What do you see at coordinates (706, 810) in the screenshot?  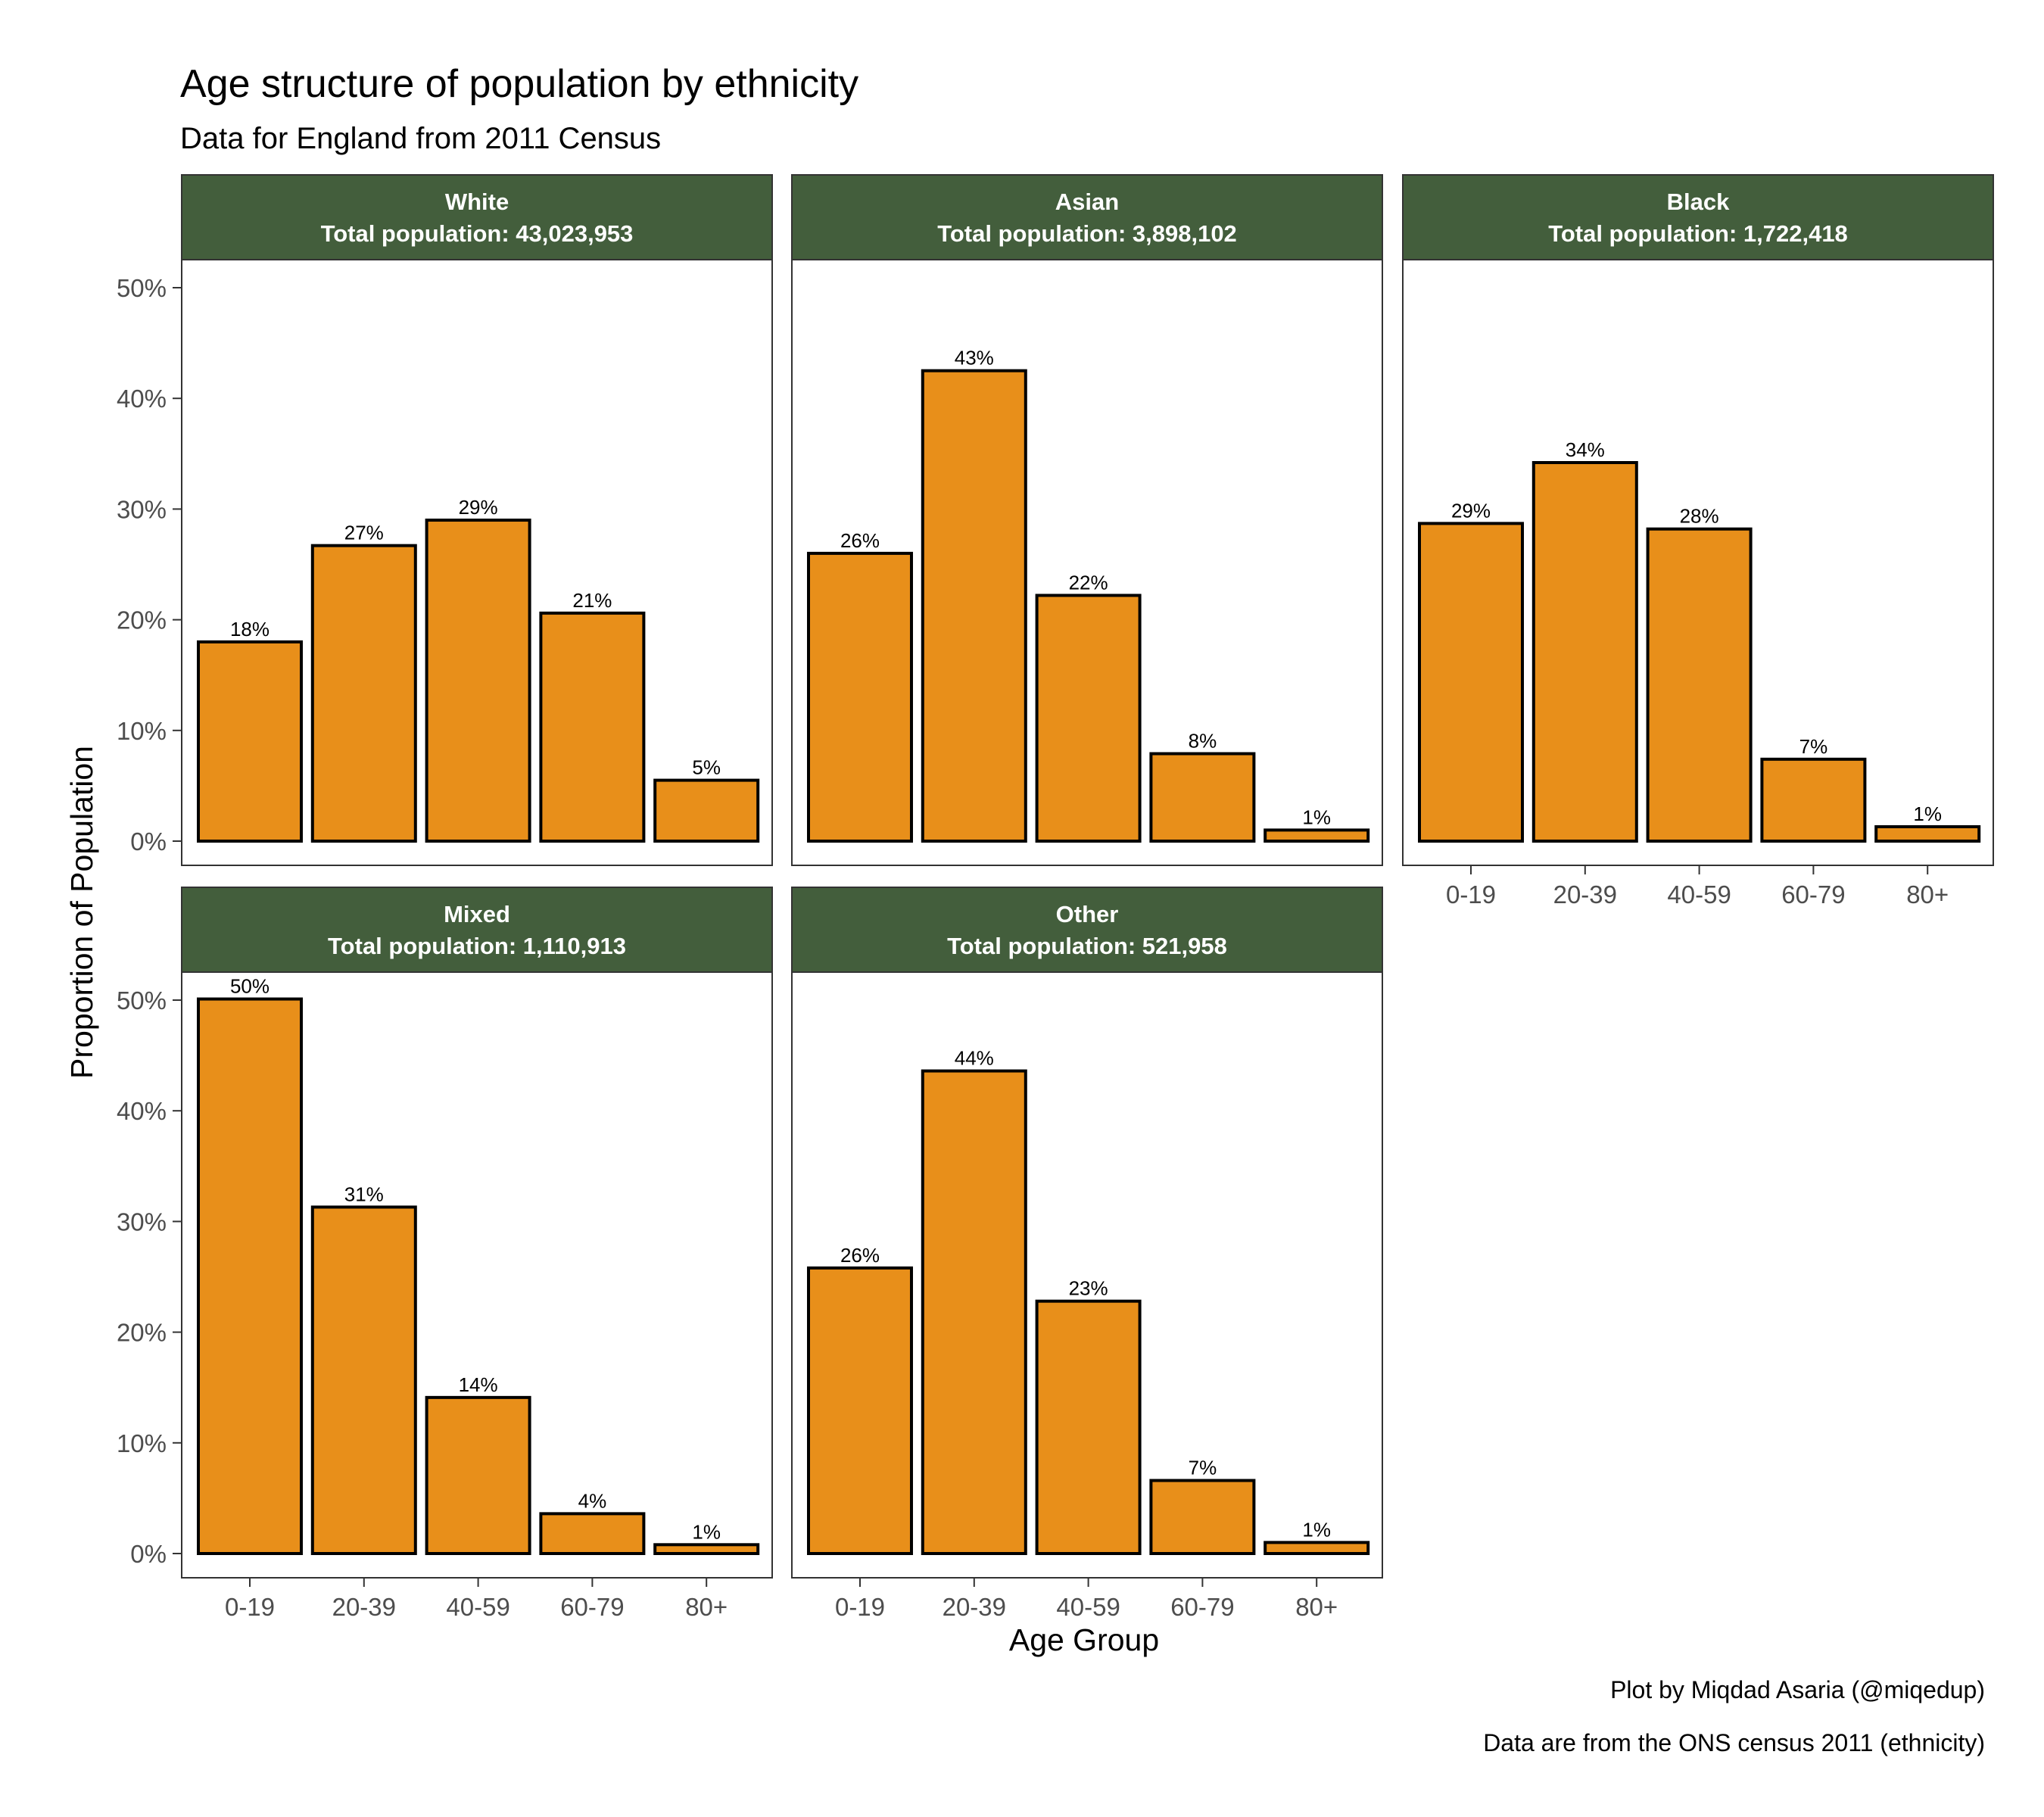 I see `bar-white-80+` at bounding box center [706, 810].